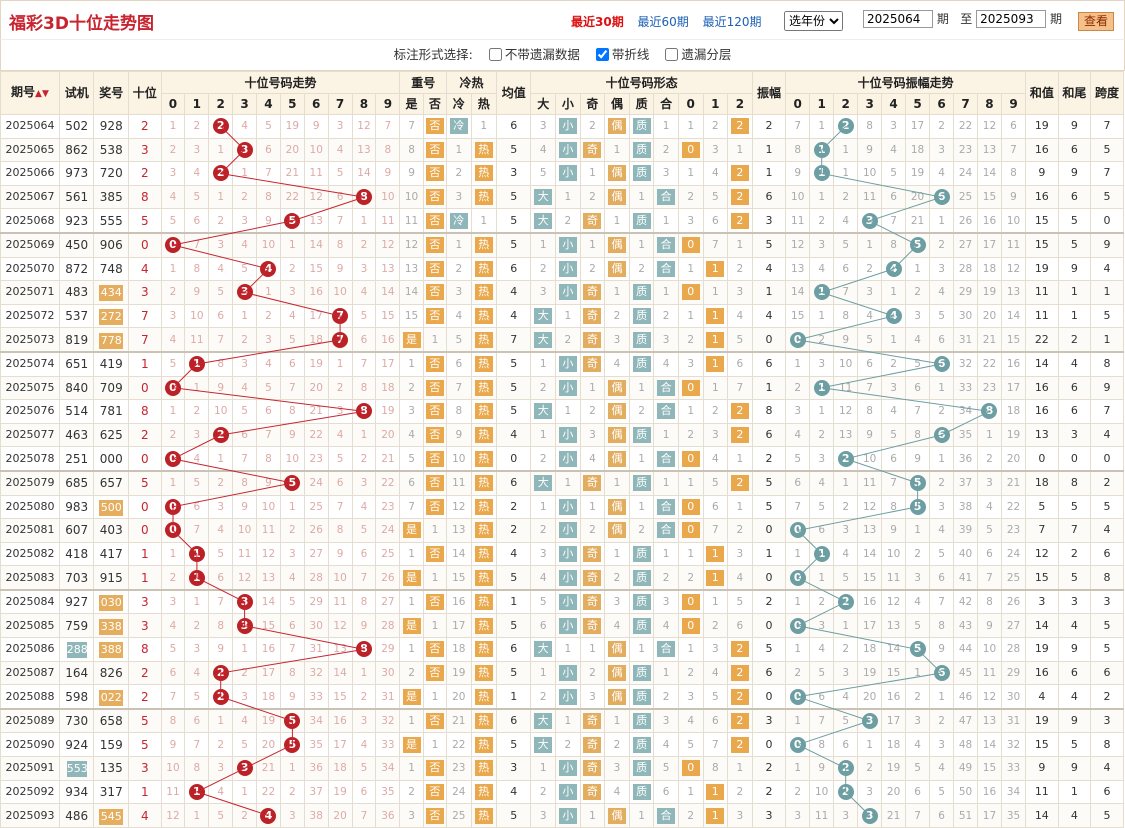  What do you see at coordinates (740, 626) in the screenshot?
I see `mod3-cell: 6` at bounding box center [740, 626].